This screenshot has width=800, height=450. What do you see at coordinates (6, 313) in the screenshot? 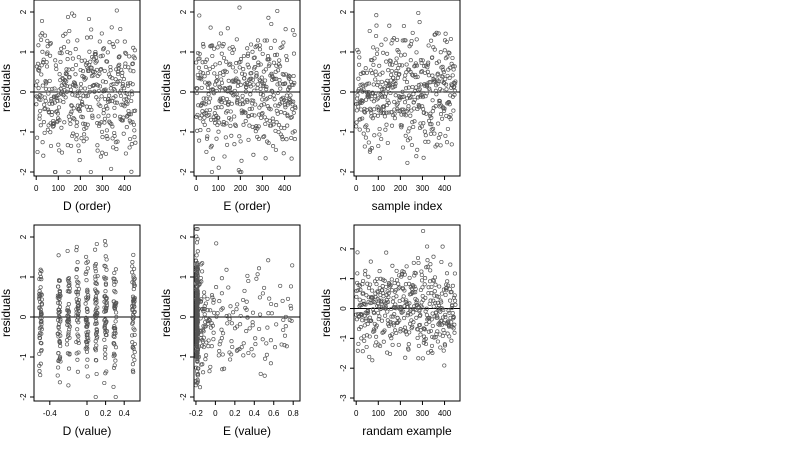
I see `y-axis-title: residuals` at bounding box center [6, 313].